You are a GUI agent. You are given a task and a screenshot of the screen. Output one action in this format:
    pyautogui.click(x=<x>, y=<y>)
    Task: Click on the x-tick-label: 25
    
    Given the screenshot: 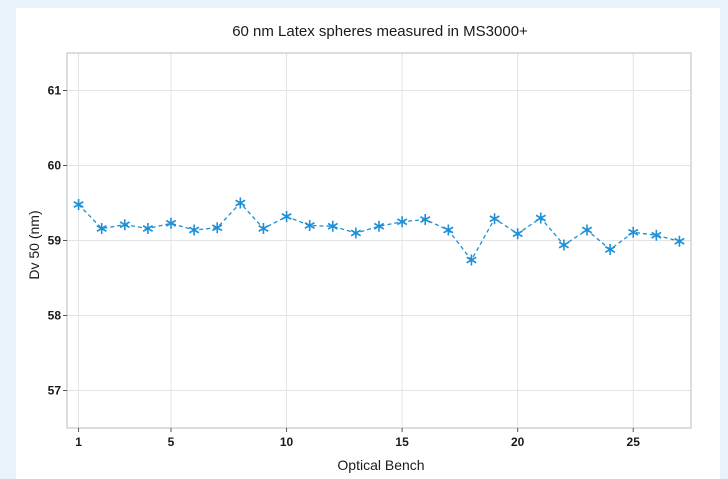 What is the action you would take?
    pyautogui.click(x=634, y=442)
    